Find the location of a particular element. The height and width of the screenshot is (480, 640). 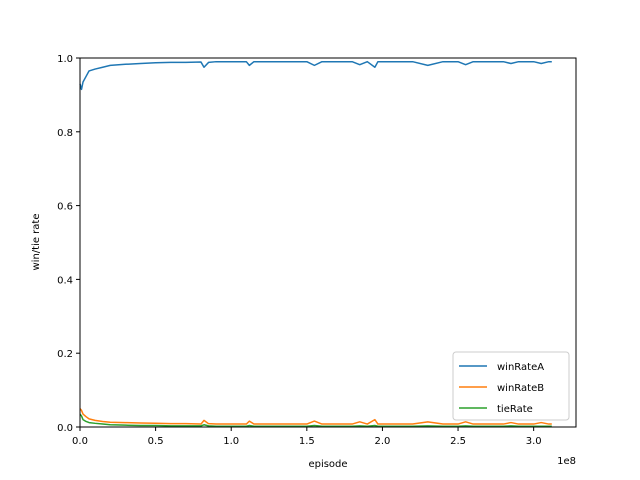

legend-label-winRateA: winRateA is located at coordinates (520, 367).